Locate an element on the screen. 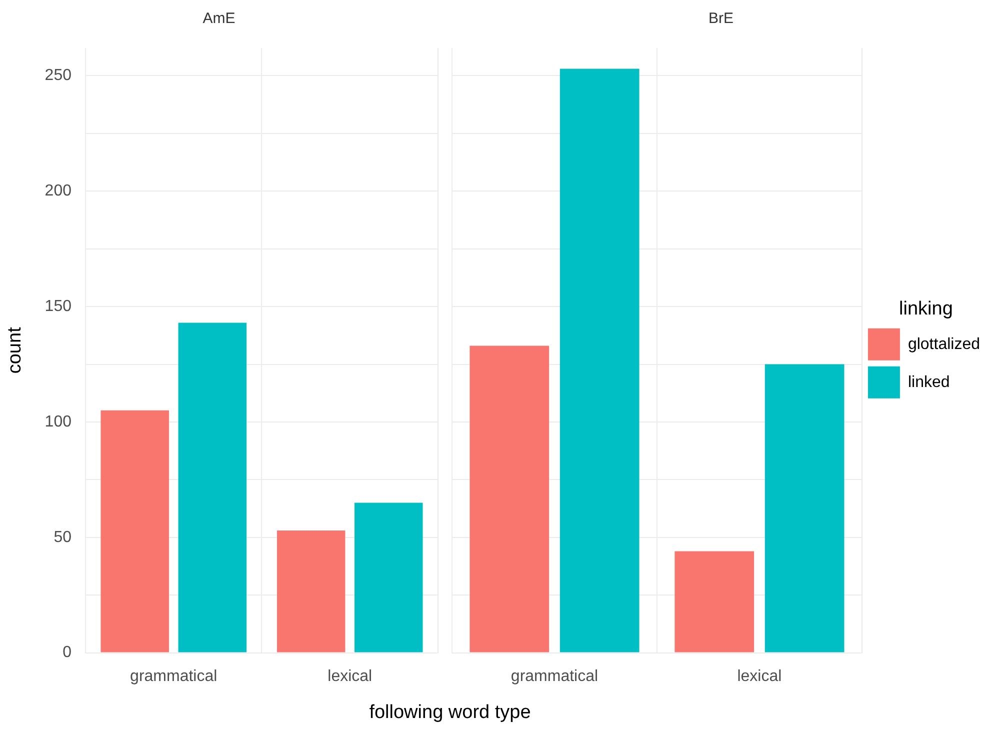 The height and width of the screenshot is (733, 1000). y-tick-label: 50 is located at coordinates (63, 537).